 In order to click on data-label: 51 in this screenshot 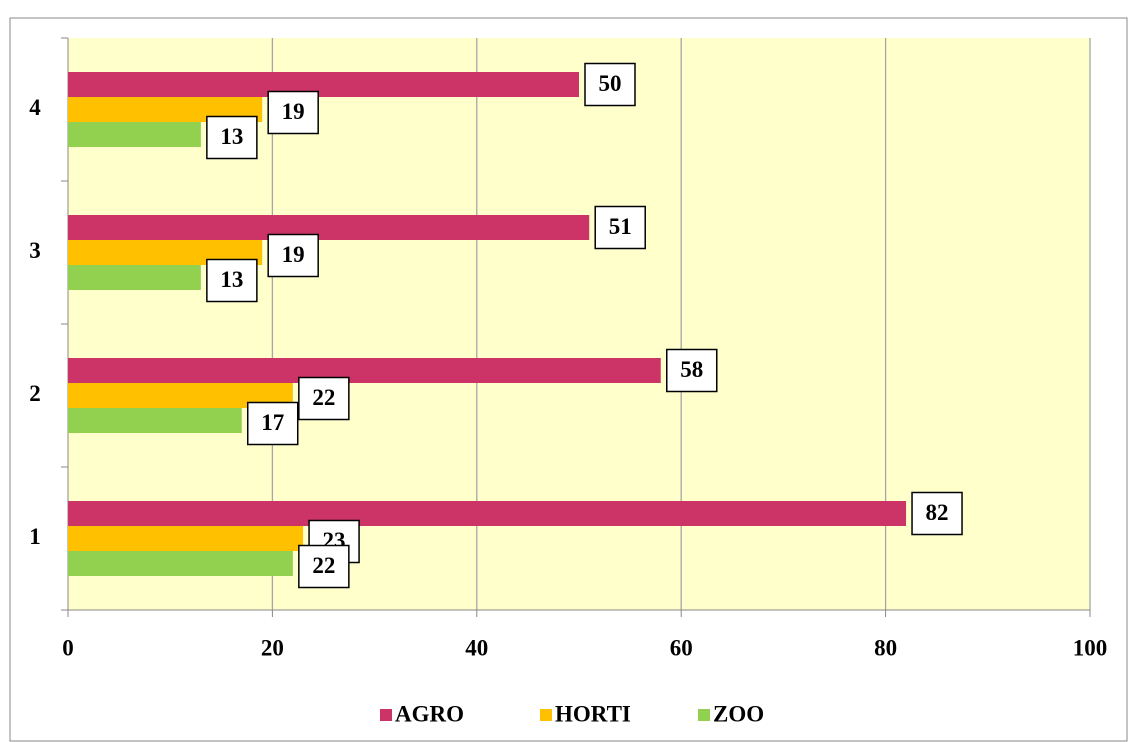, I will do `click(620, 226)`.